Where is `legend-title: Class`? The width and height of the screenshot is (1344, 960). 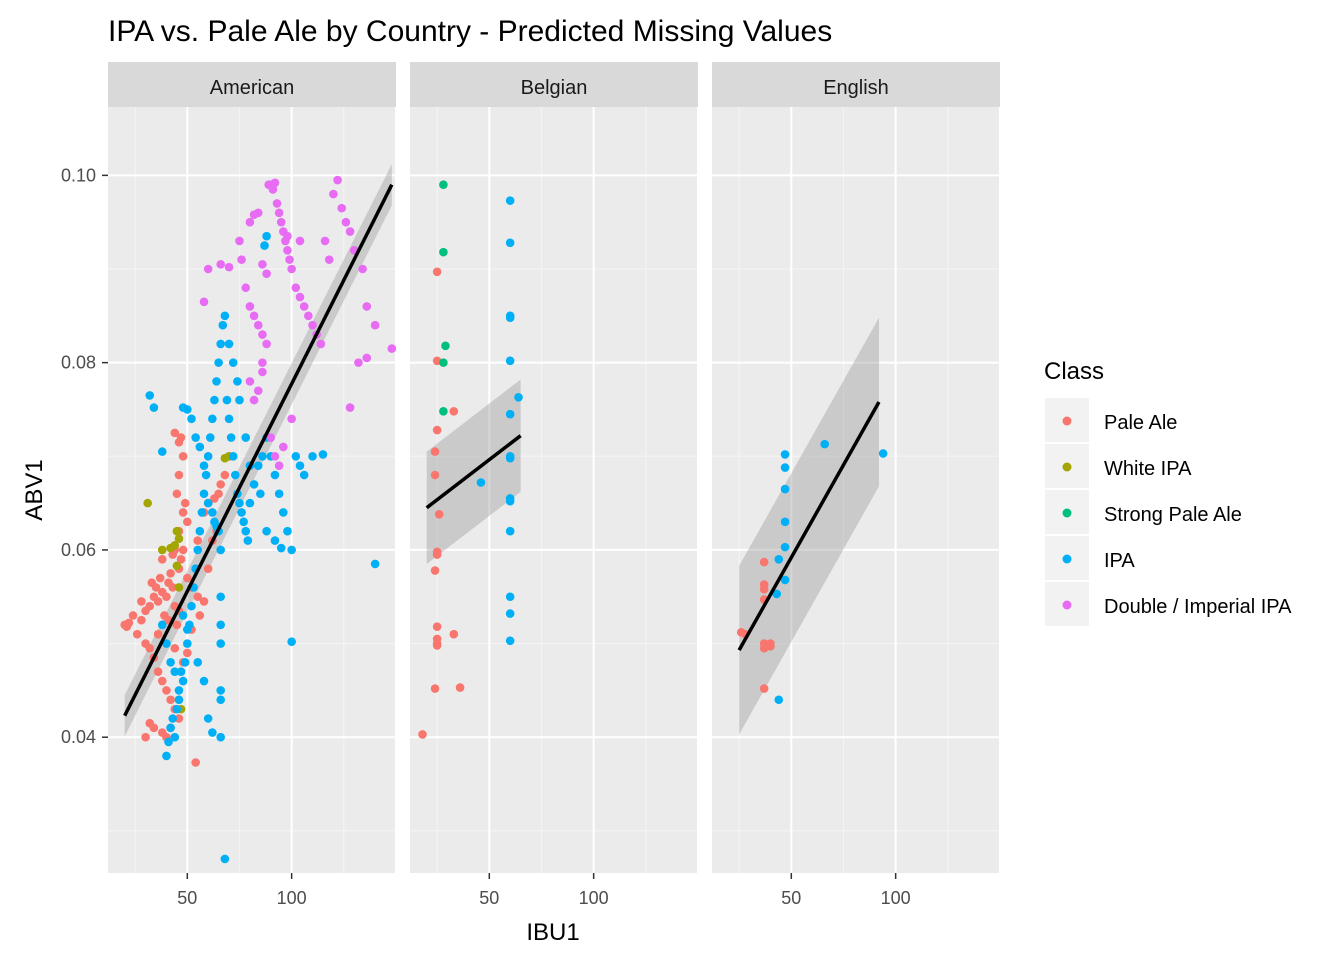
legend-title: Class is located at coordinates (1074, 371).